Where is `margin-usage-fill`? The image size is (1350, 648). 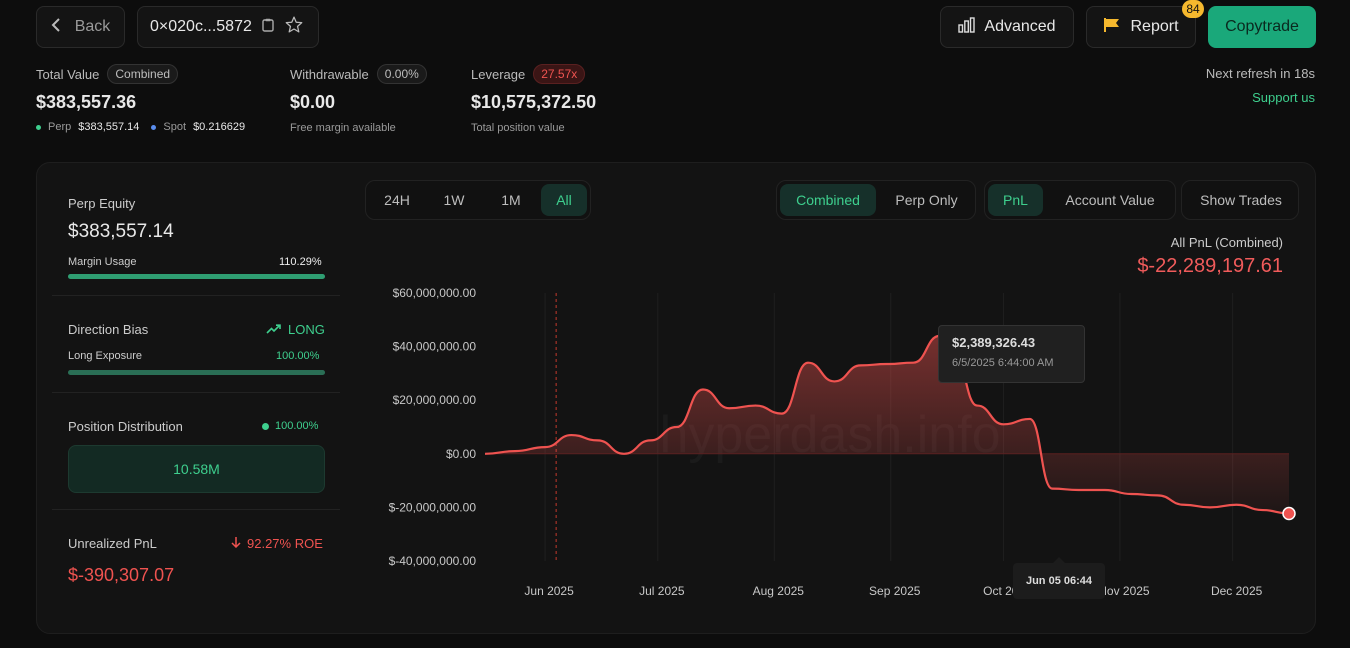 margin-usage-fill is located at coordinates (196, 276).